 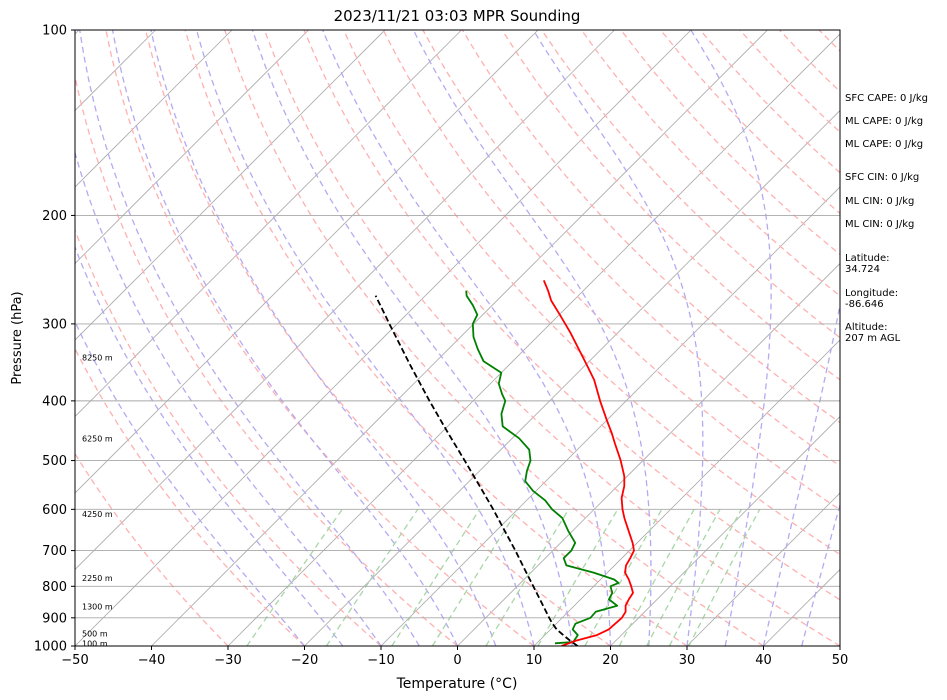 I want to click on height-label: 500 m, so click(x=95, y=634).